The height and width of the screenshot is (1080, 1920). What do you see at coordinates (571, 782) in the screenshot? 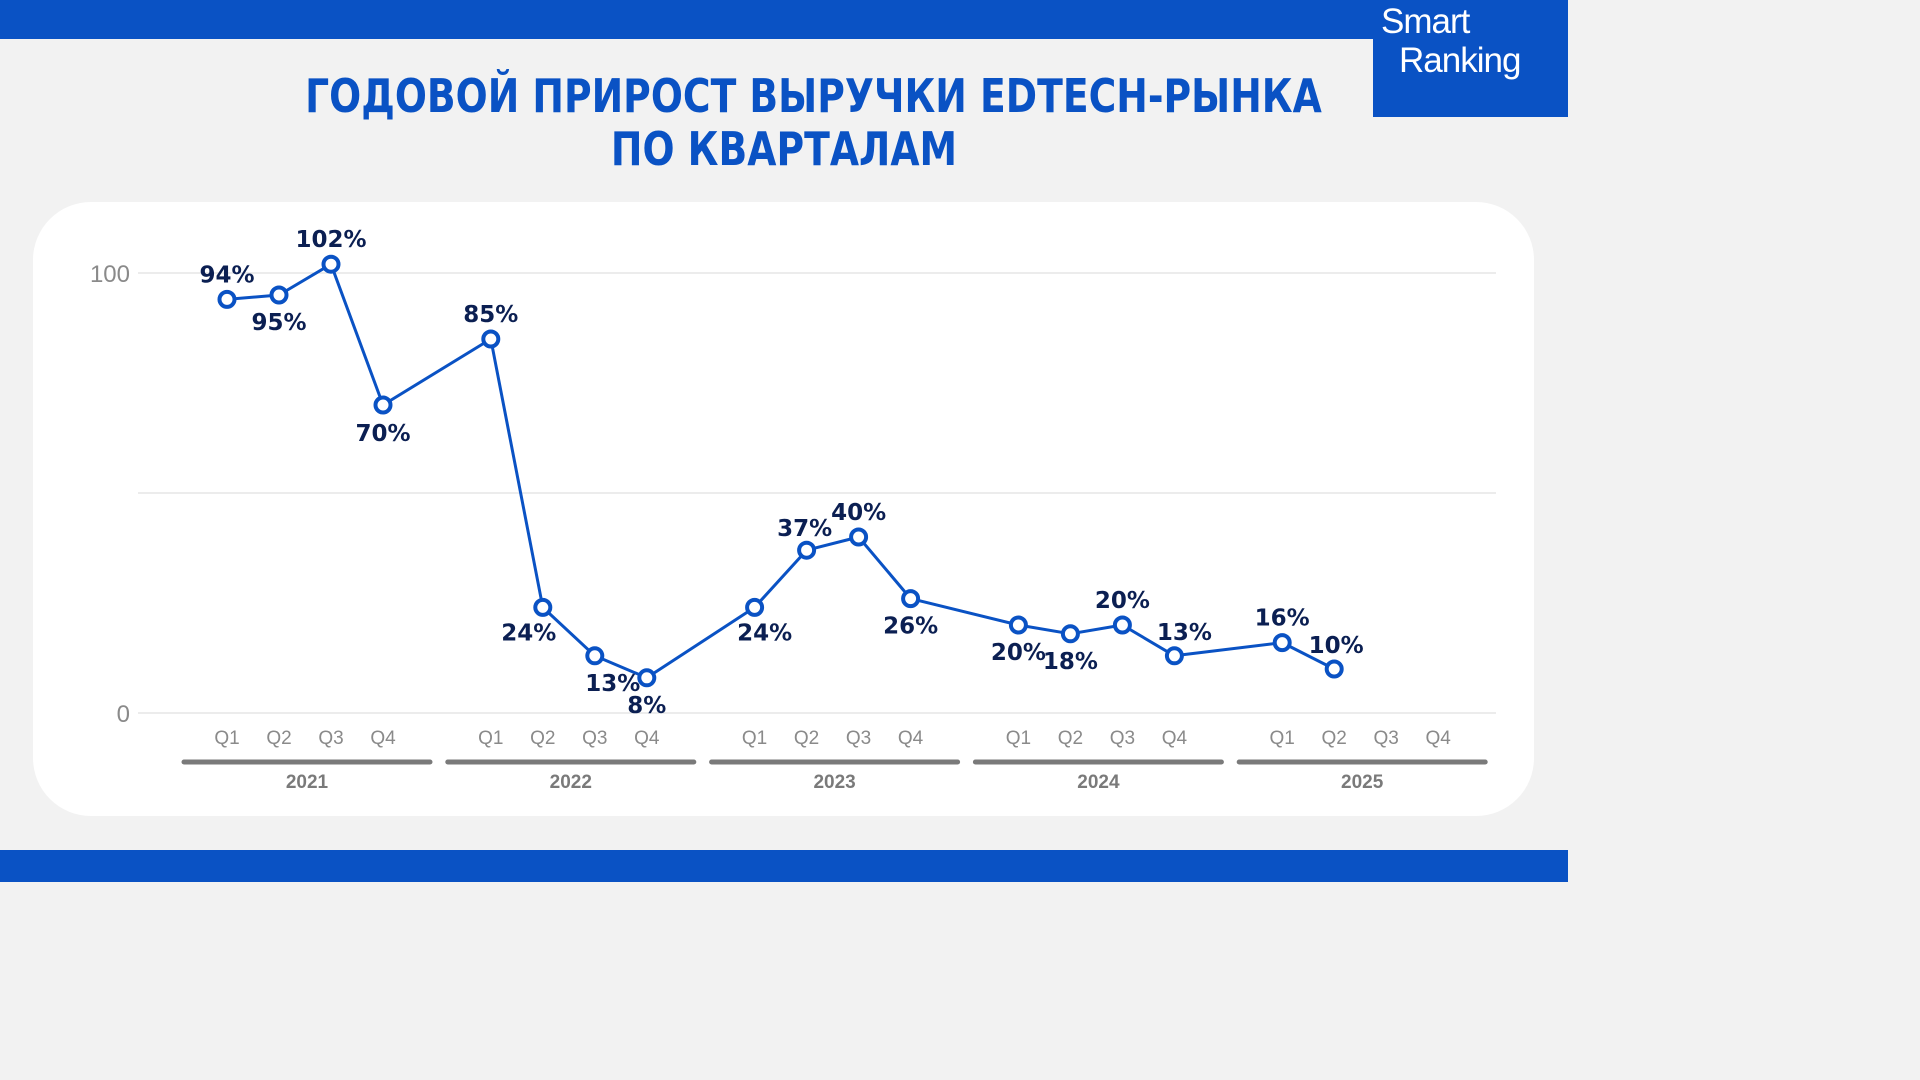
I see `year-label: 2022` at bounding box center [571, 782].